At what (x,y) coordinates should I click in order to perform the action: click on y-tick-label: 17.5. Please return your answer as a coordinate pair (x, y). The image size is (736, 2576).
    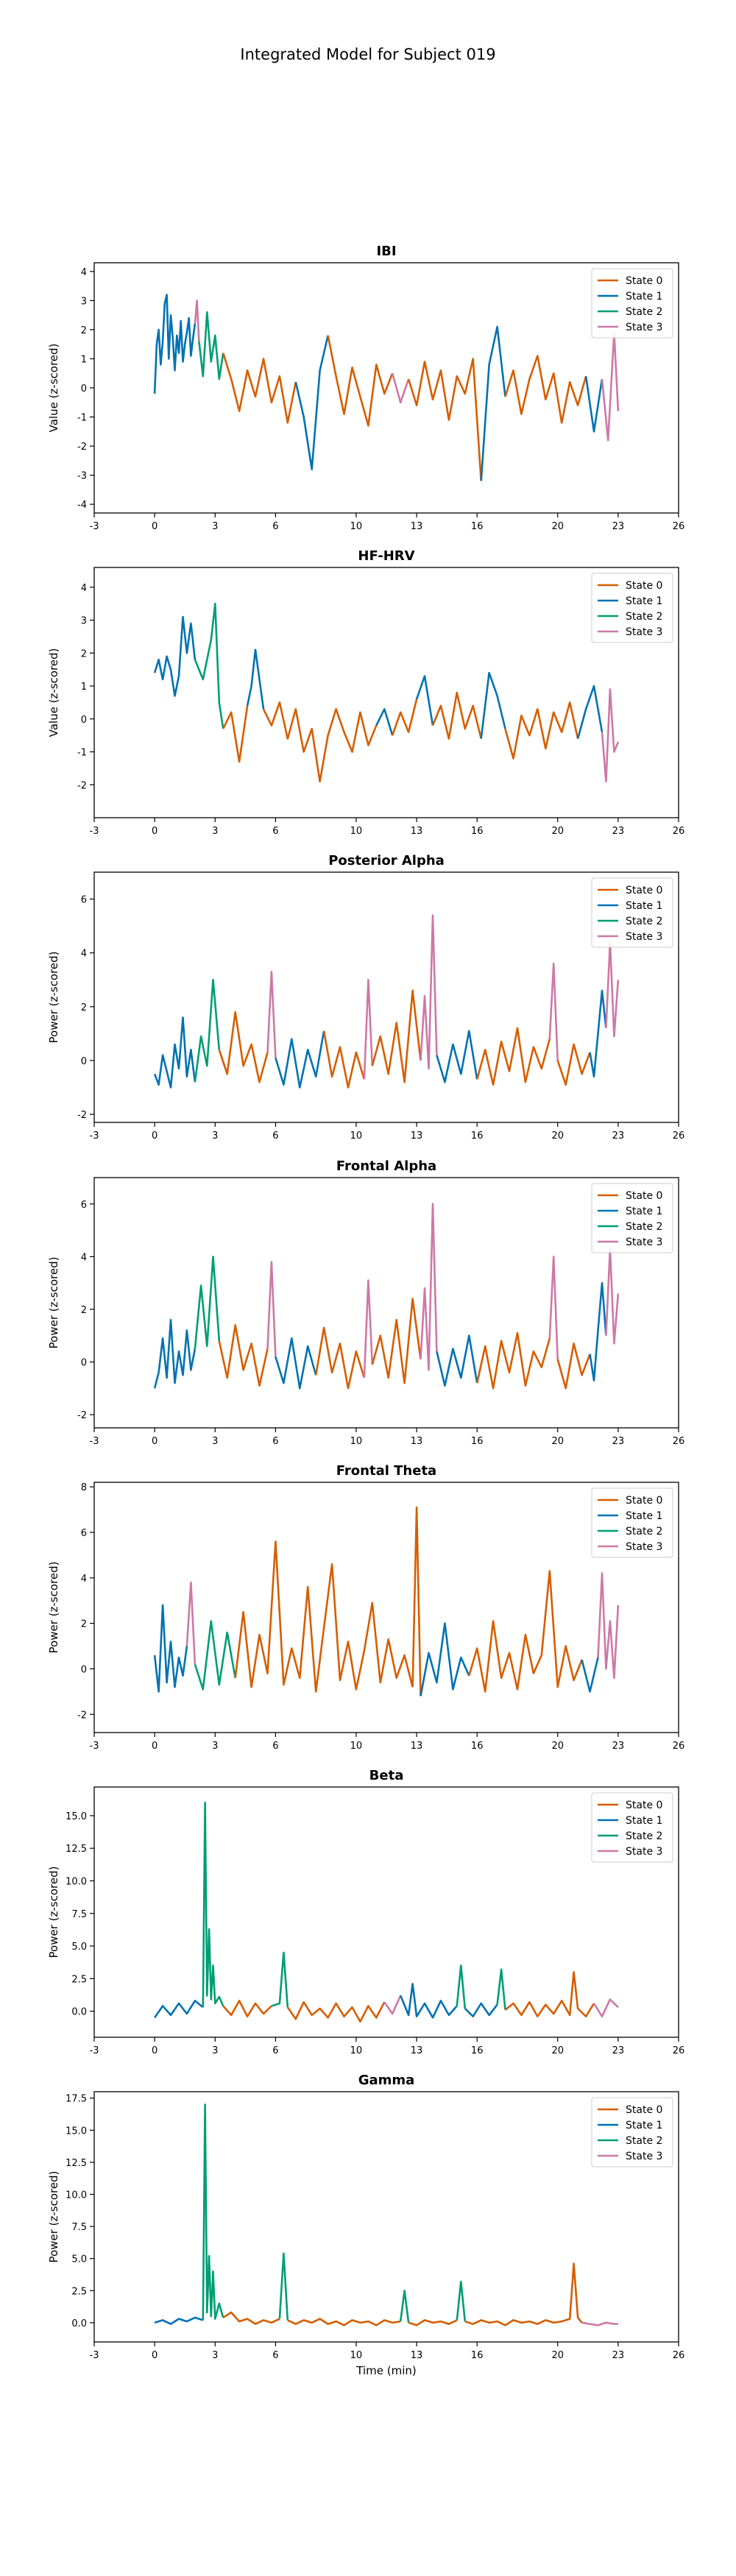
    Looking at the image, I should click on (76, 2099).